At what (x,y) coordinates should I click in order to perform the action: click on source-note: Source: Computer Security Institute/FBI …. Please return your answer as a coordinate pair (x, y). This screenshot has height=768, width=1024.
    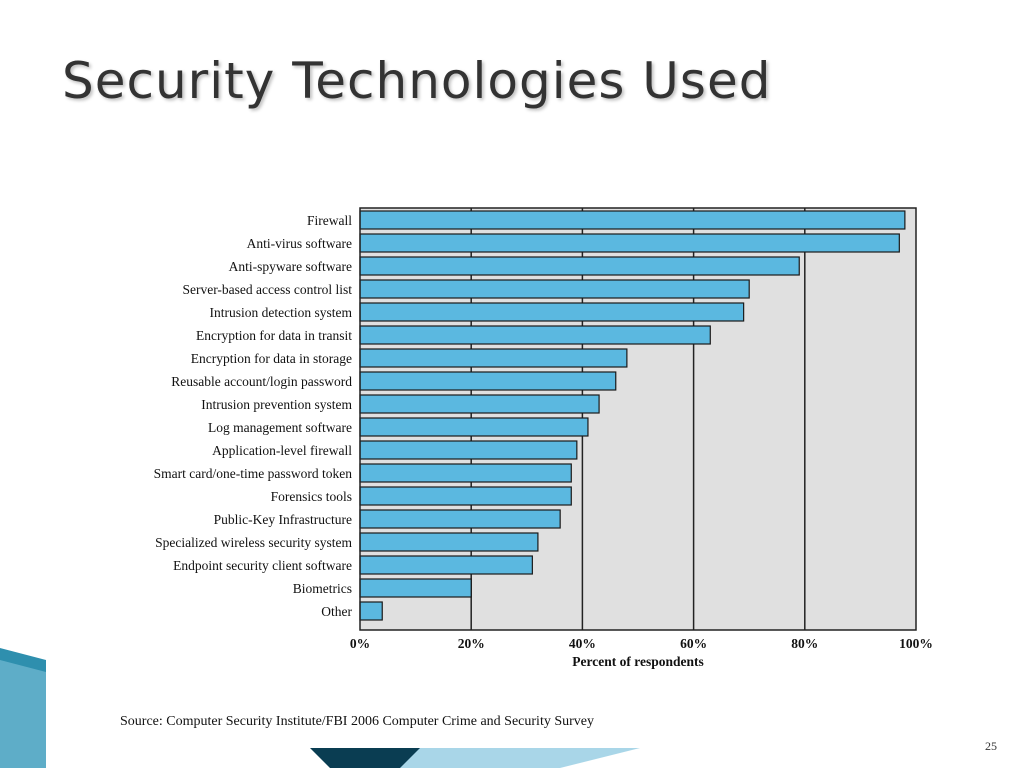
    Looking at the image, I should click on (357, 721).